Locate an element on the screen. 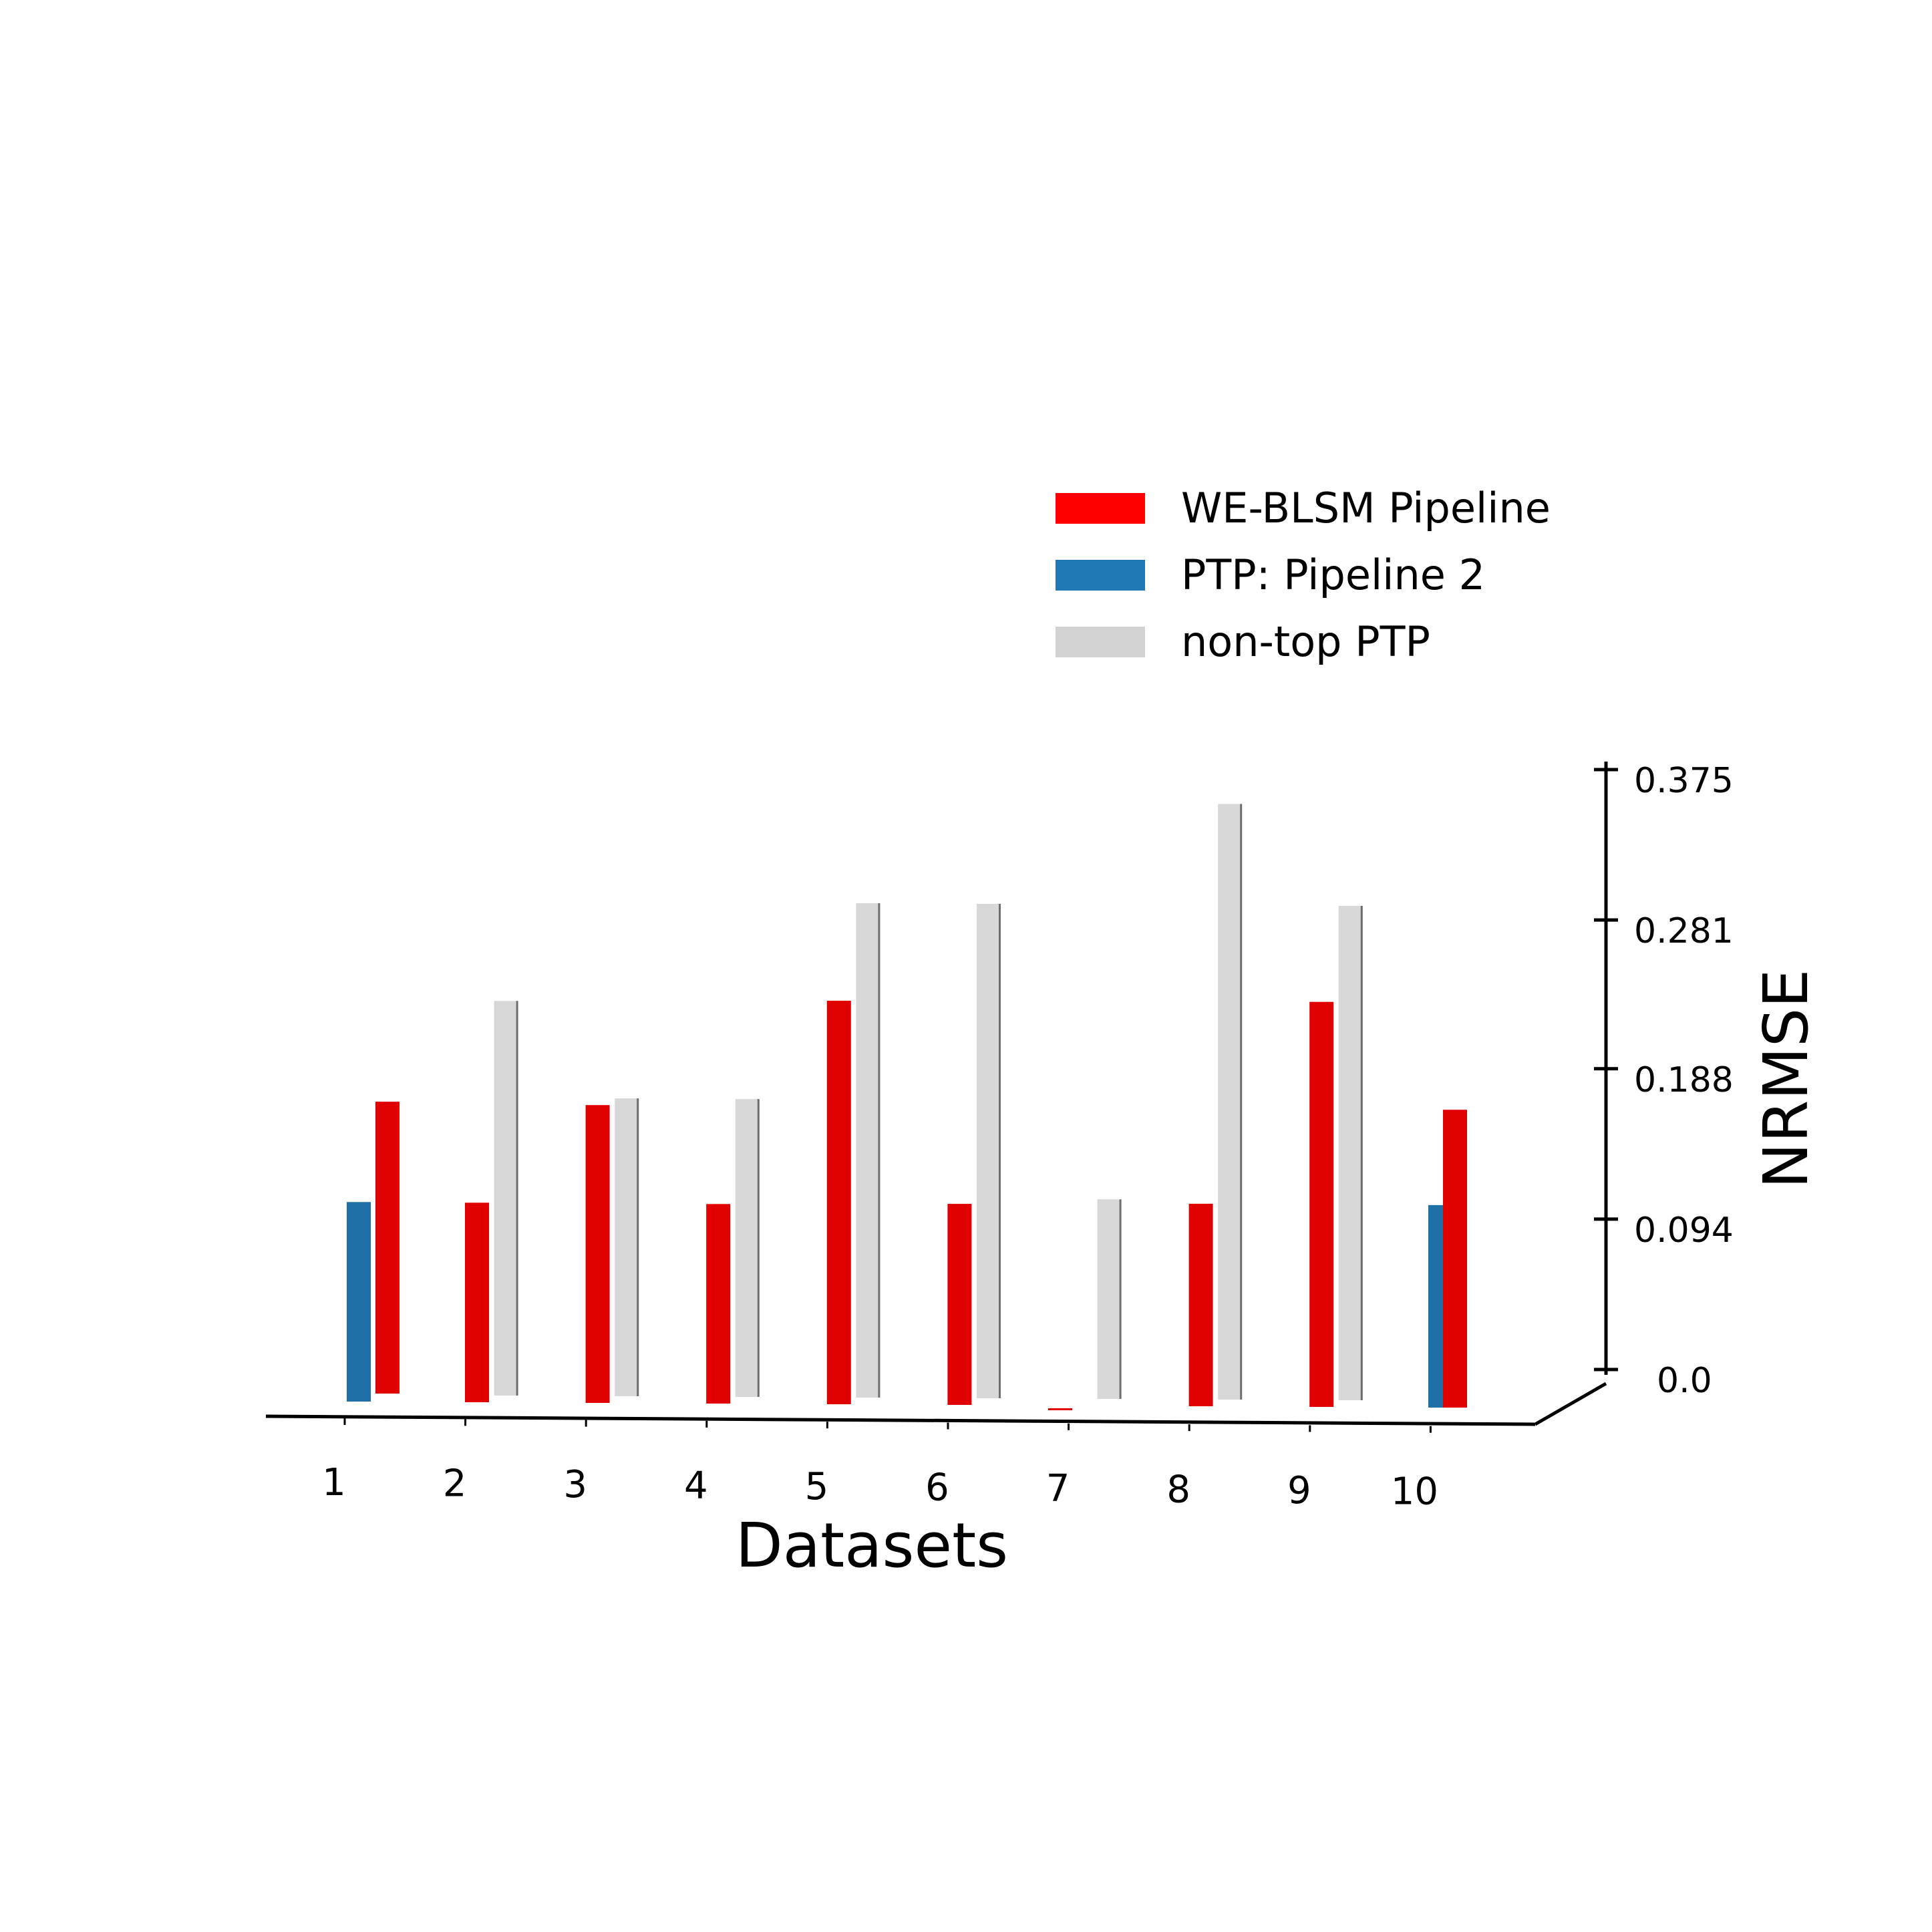 The width and height of the screenshot is (1932, 1932). x-tick-label: 8 is located at coordinates (1178, 1490).